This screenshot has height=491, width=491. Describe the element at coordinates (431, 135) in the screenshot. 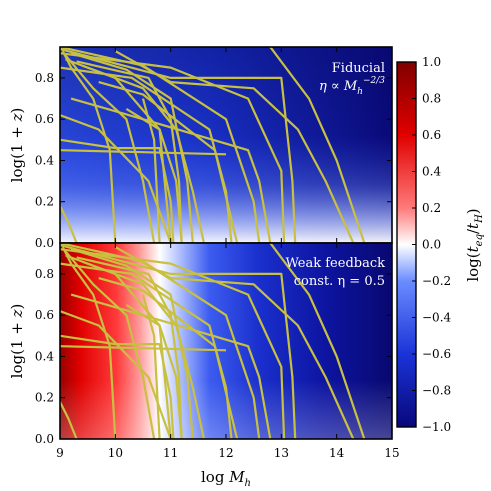

I see `colorbar-tick-label: 0.6` at that location.